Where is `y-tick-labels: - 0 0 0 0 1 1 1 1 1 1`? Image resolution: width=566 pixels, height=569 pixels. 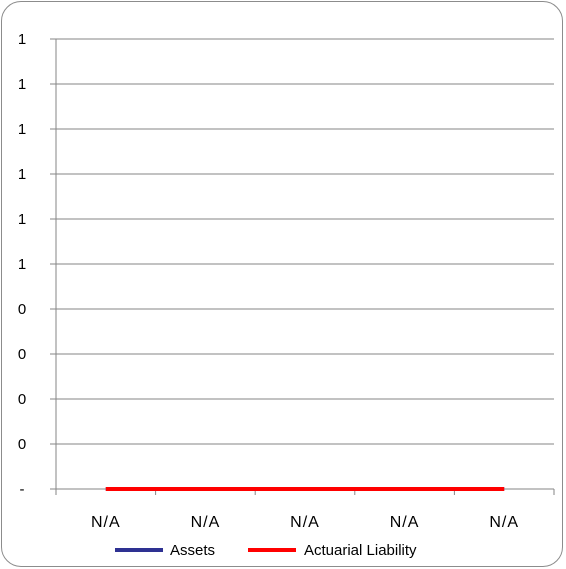 y-tick-labels: - 0 0 0 0 1 1 1 1 1 1 is located at coordinates (22, 264).